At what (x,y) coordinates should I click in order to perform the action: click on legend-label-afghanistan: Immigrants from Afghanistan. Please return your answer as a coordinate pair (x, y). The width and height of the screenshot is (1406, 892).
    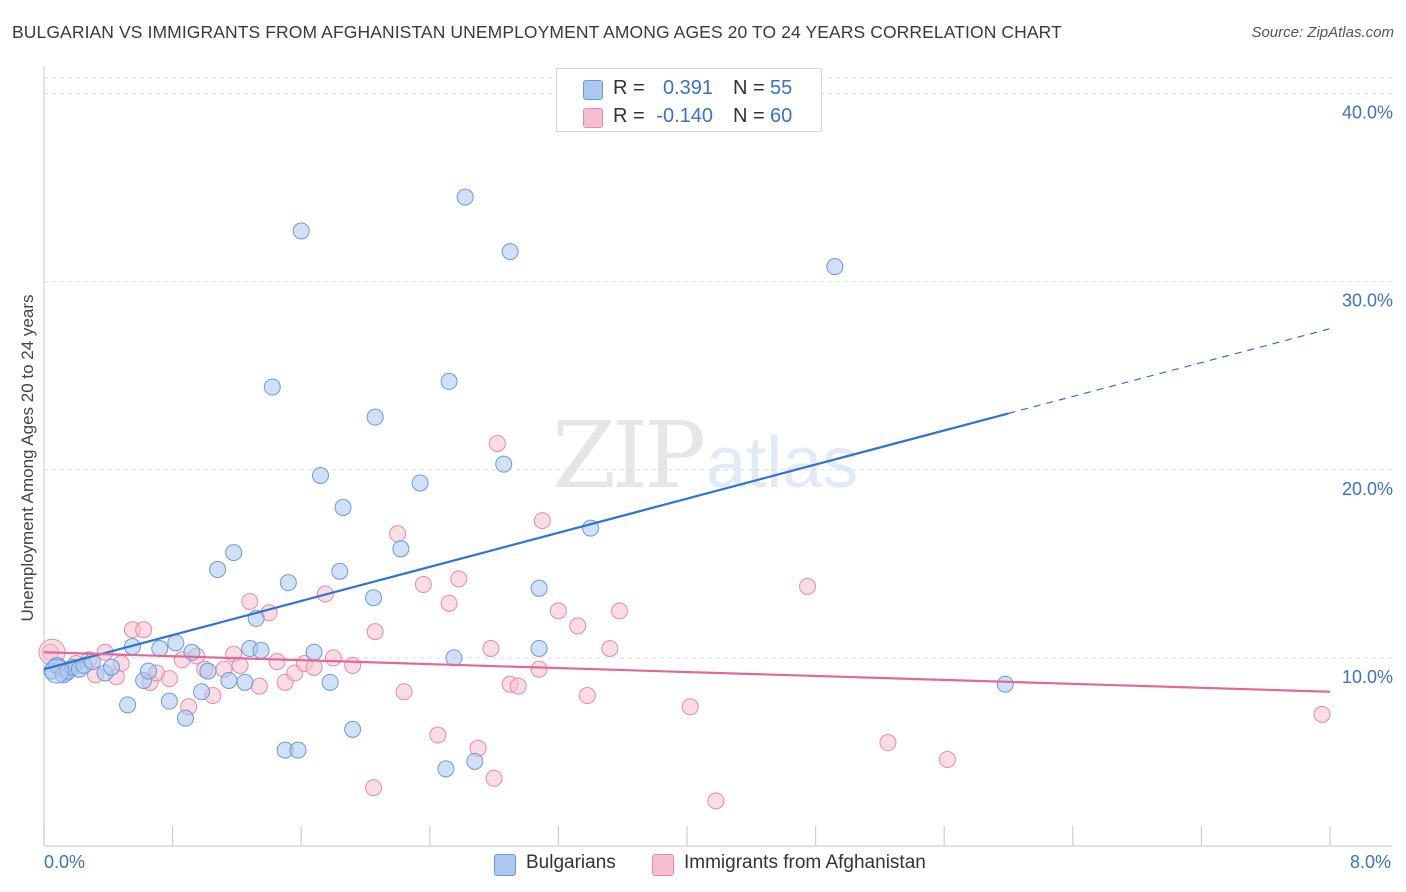
    Looking at the image, I should click on (805, 862).